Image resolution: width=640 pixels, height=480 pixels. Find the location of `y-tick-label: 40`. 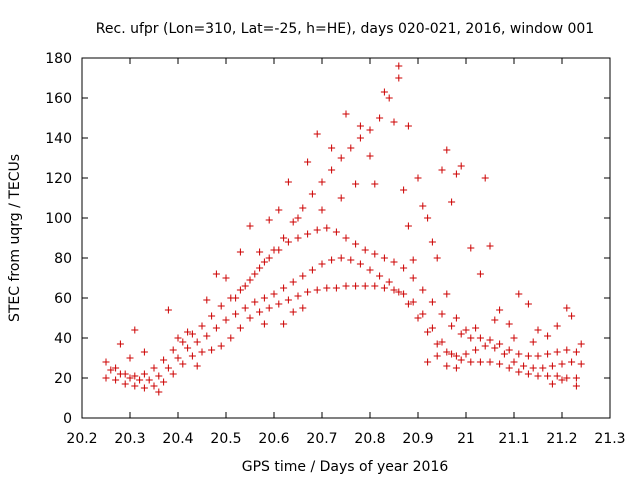

y-tick-label: 40 is located at coordinates (63, 339).